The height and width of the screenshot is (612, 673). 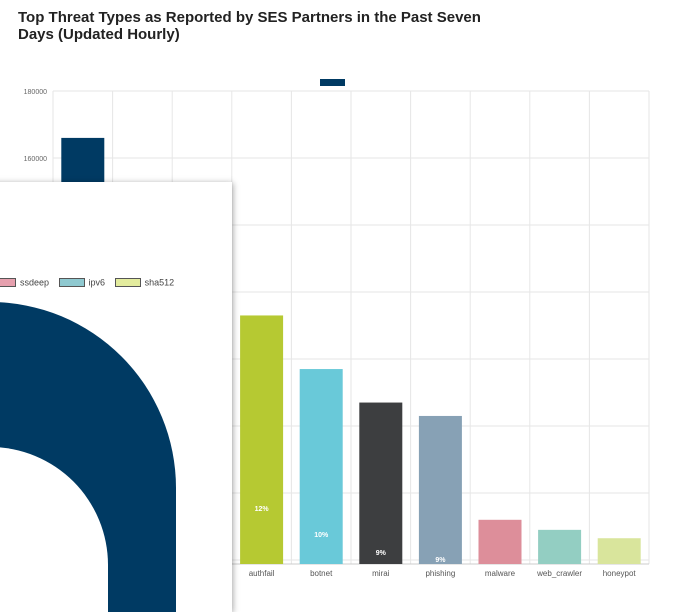 I want to click on bar-phishing, so click(x=440, y=489).